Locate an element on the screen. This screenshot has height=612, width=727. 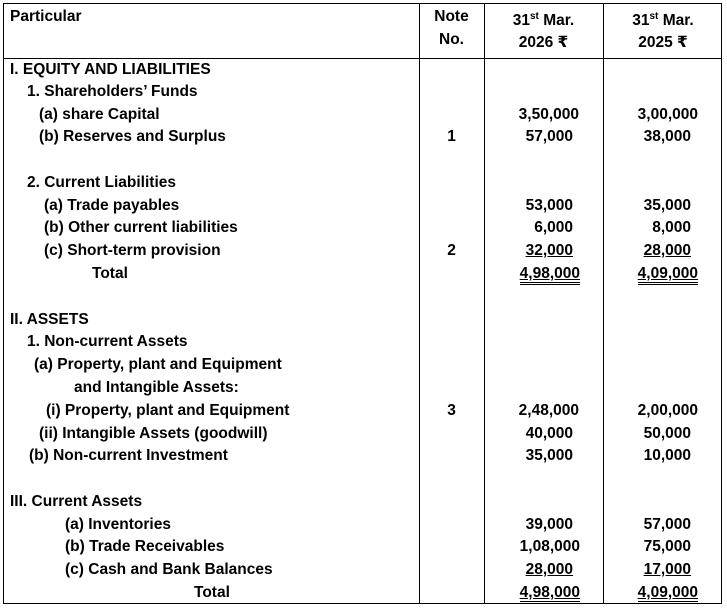
value-2026: 53,000 is located at coordinates (549, 205).